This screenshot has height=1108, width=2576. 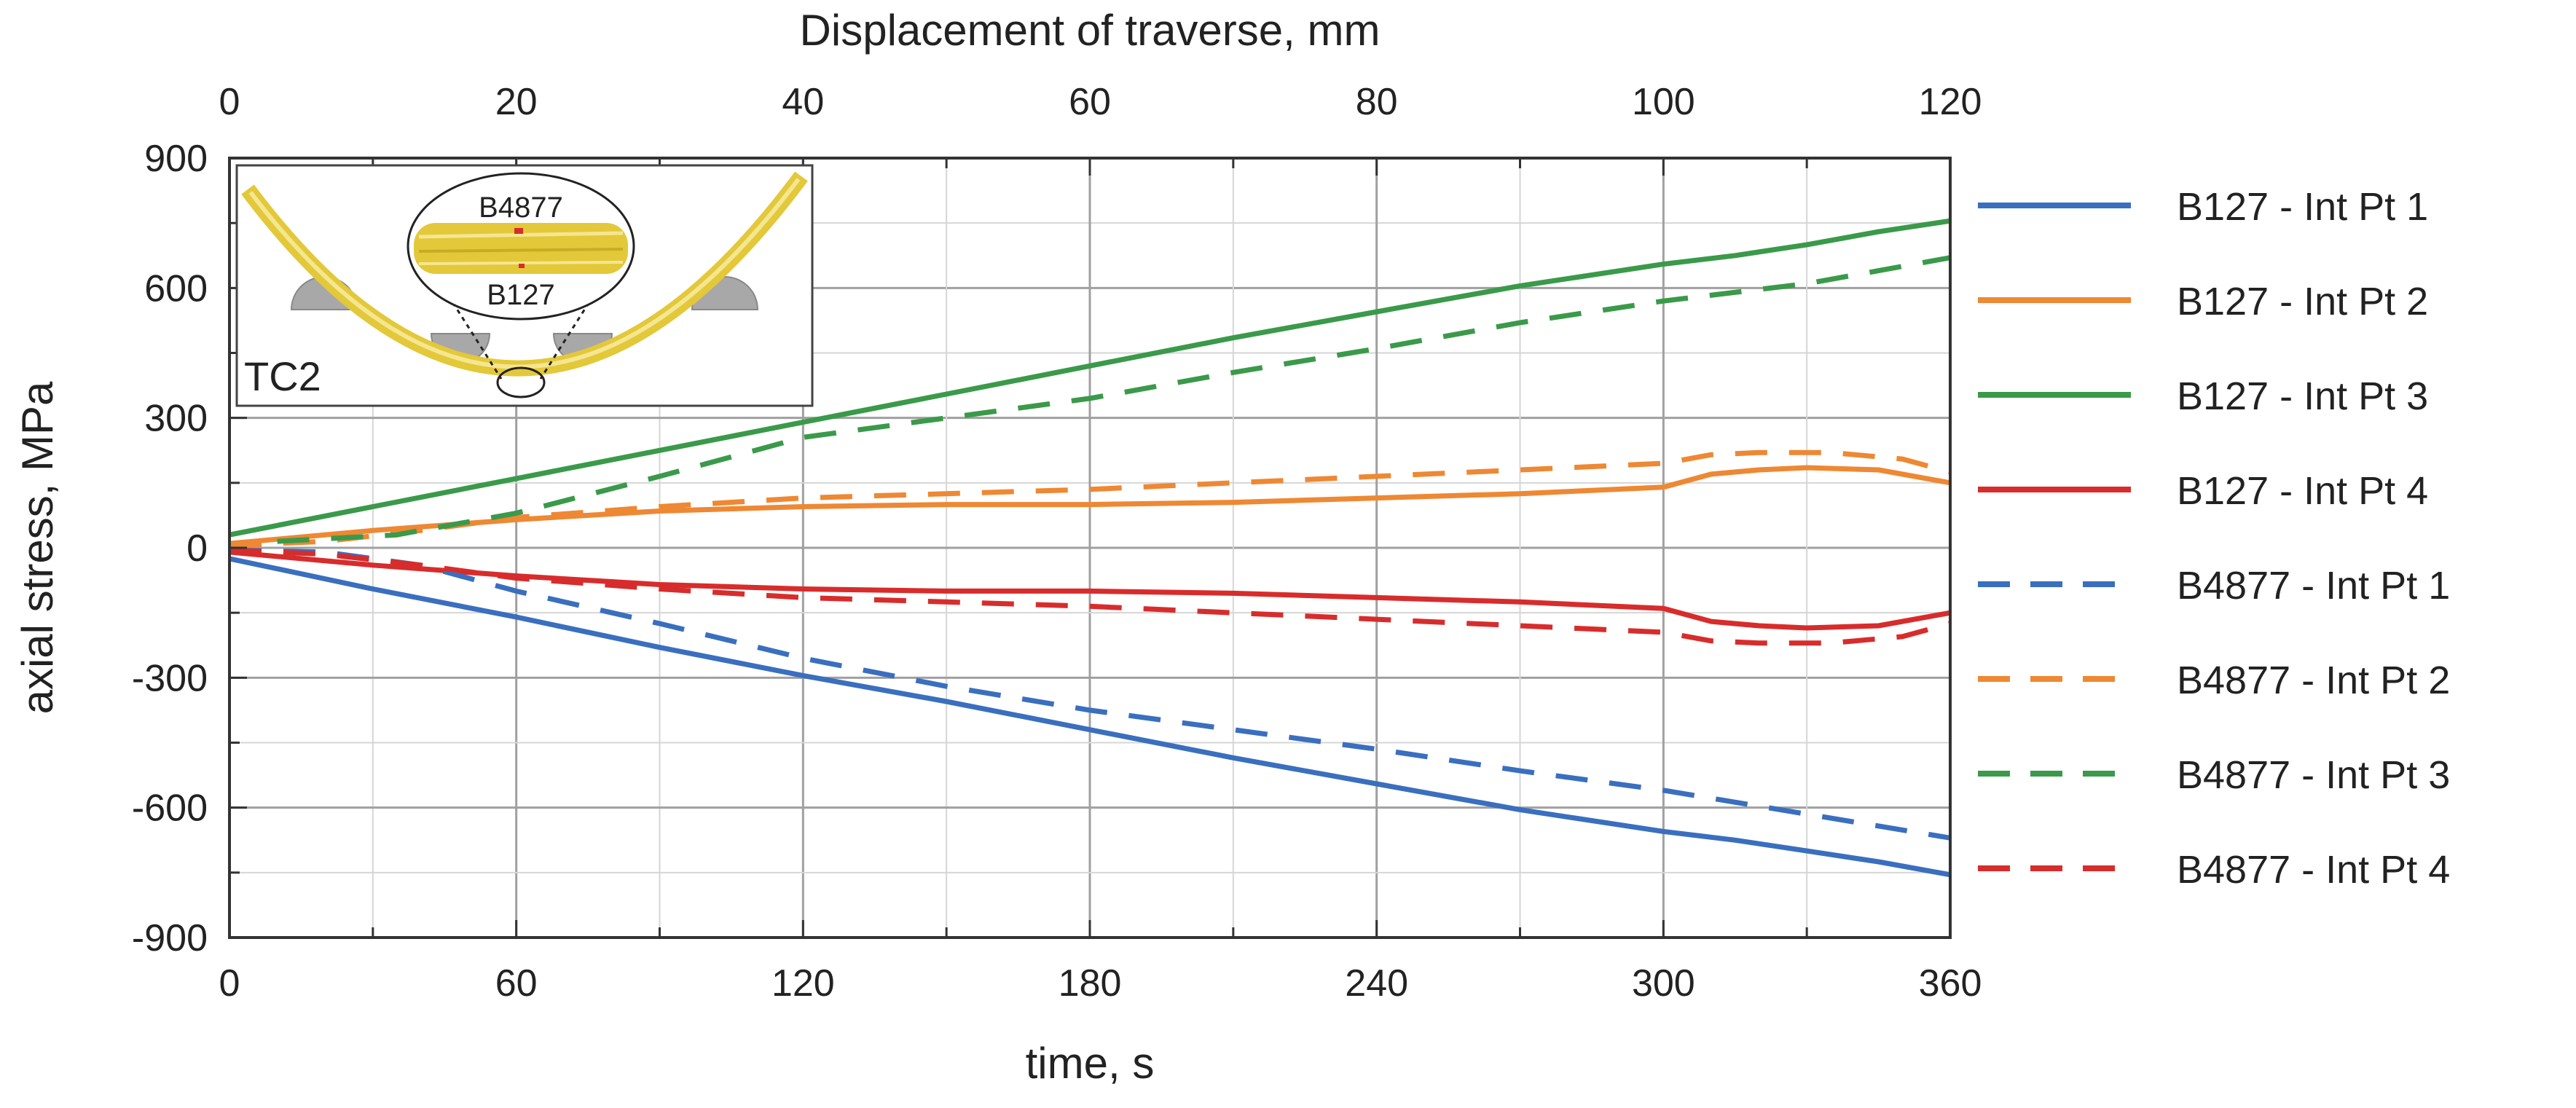 What do you see at coordinates (1090, 102) in the screenshot?
I see `top-tick-label: 60` at bounding box center [1090, 102].